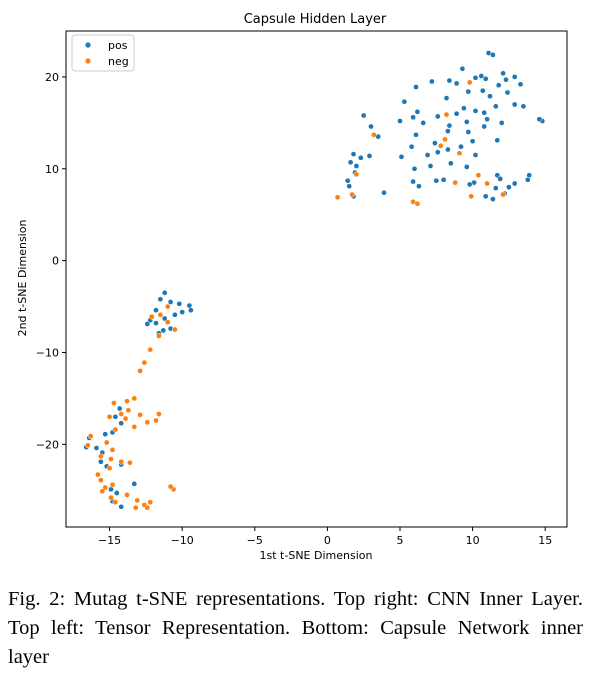 The width and height of the screenshot is (590, 675). Describe the element at coordinates (316, 555) in the screenshot. I see `x-axis-label: 1st t-SNE Dimension` at that location.